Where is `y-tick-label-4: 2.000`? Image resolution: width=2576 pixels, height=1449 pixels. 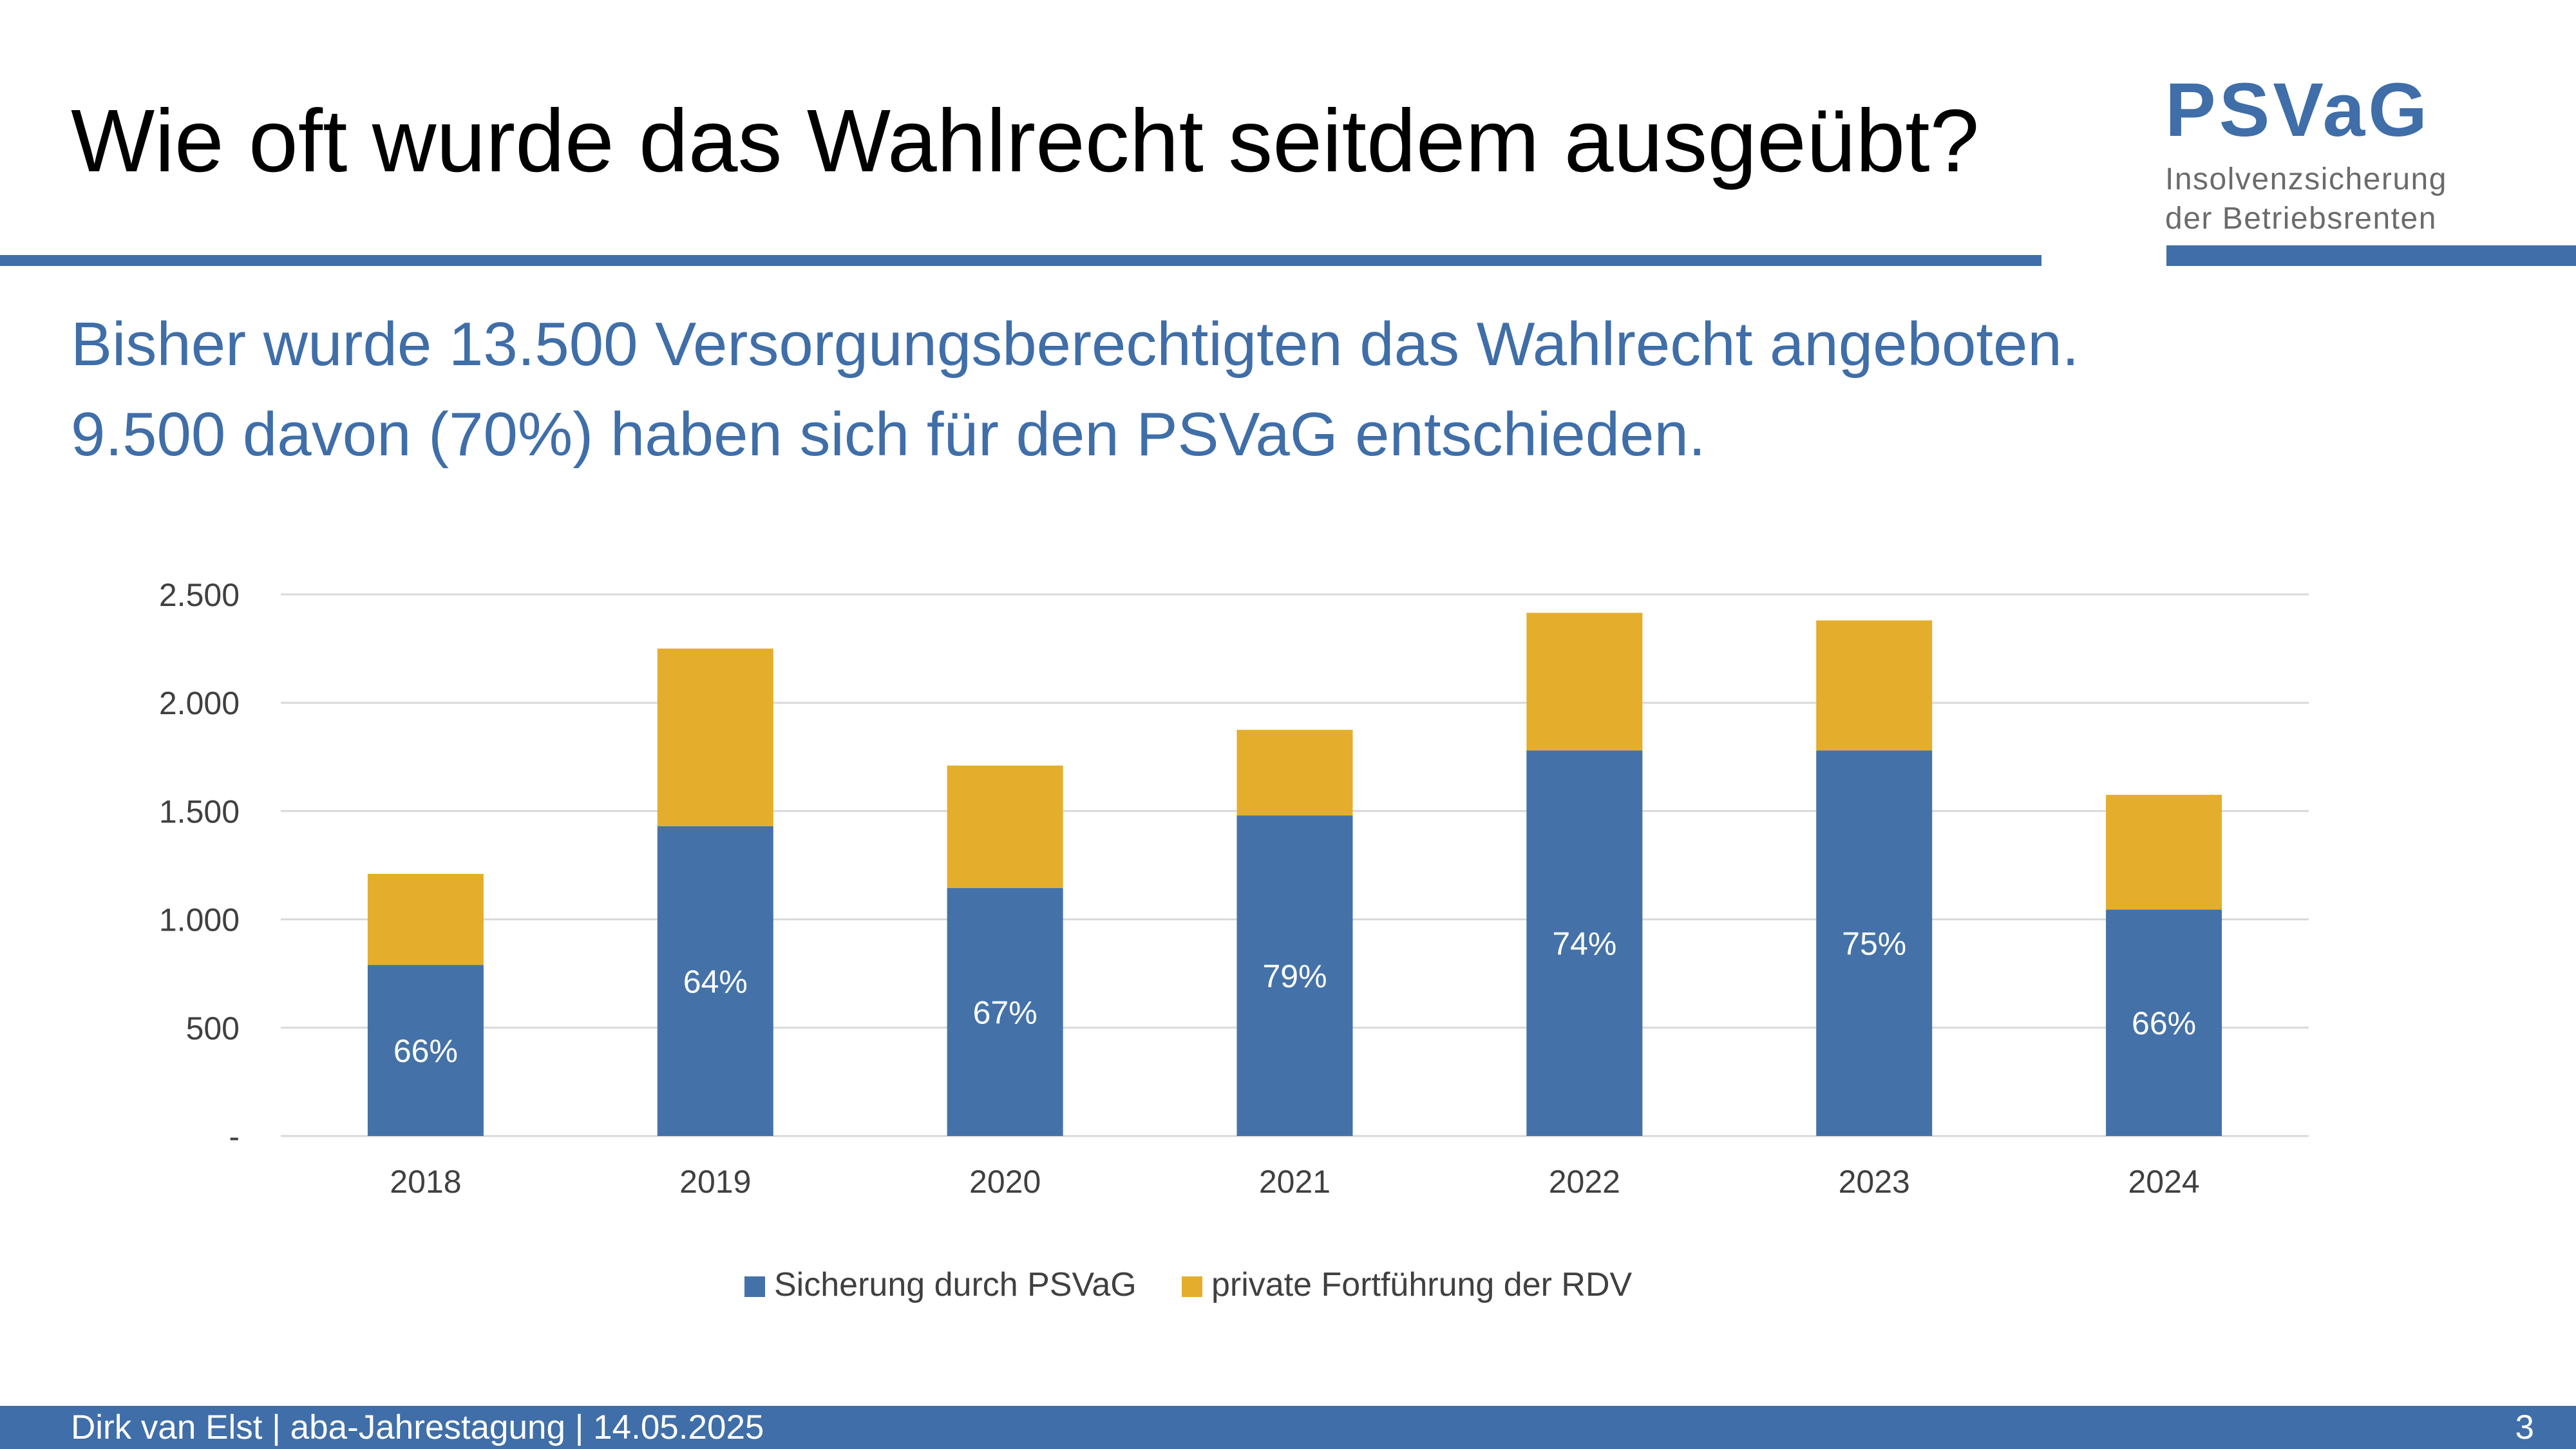 y-tick-label-4: 2.000 is located at coordinates (199, 703).